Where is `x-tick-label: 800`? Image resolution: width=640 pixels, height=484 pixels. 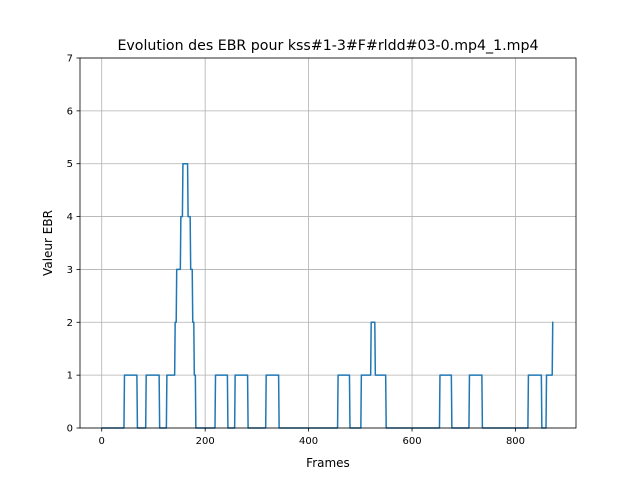 x-tick-label: 800 is located at coordinates (515, 441).